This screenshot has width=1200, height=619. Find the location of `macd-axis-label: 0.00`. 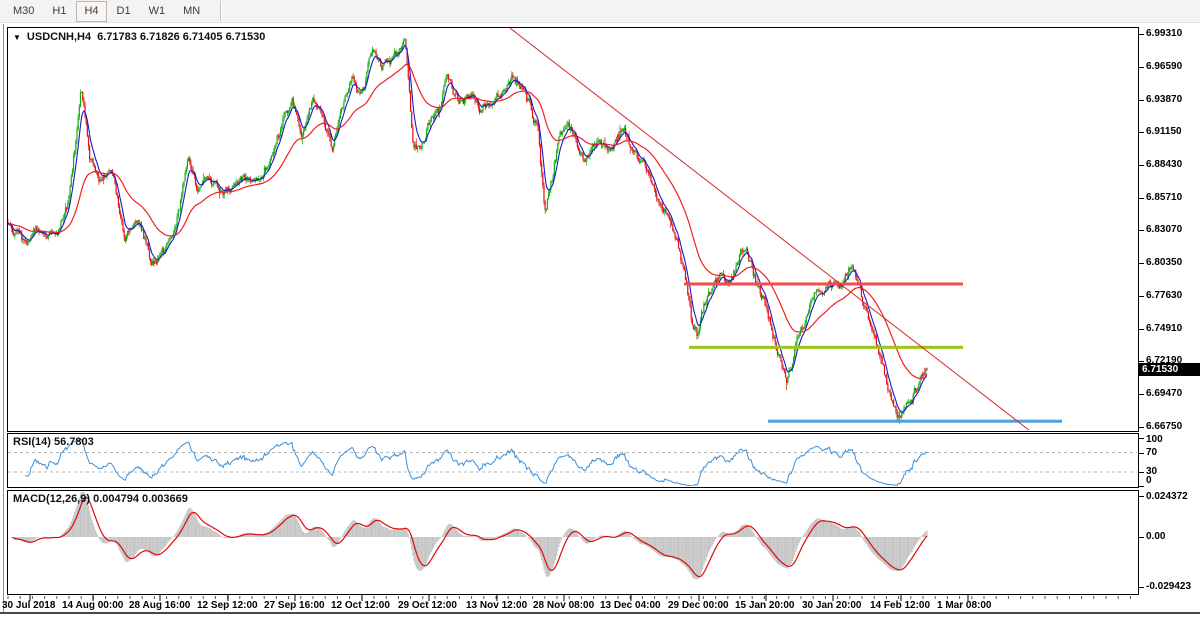

macd-axis-label: 0.00 is located at coordinates (1156, 536).